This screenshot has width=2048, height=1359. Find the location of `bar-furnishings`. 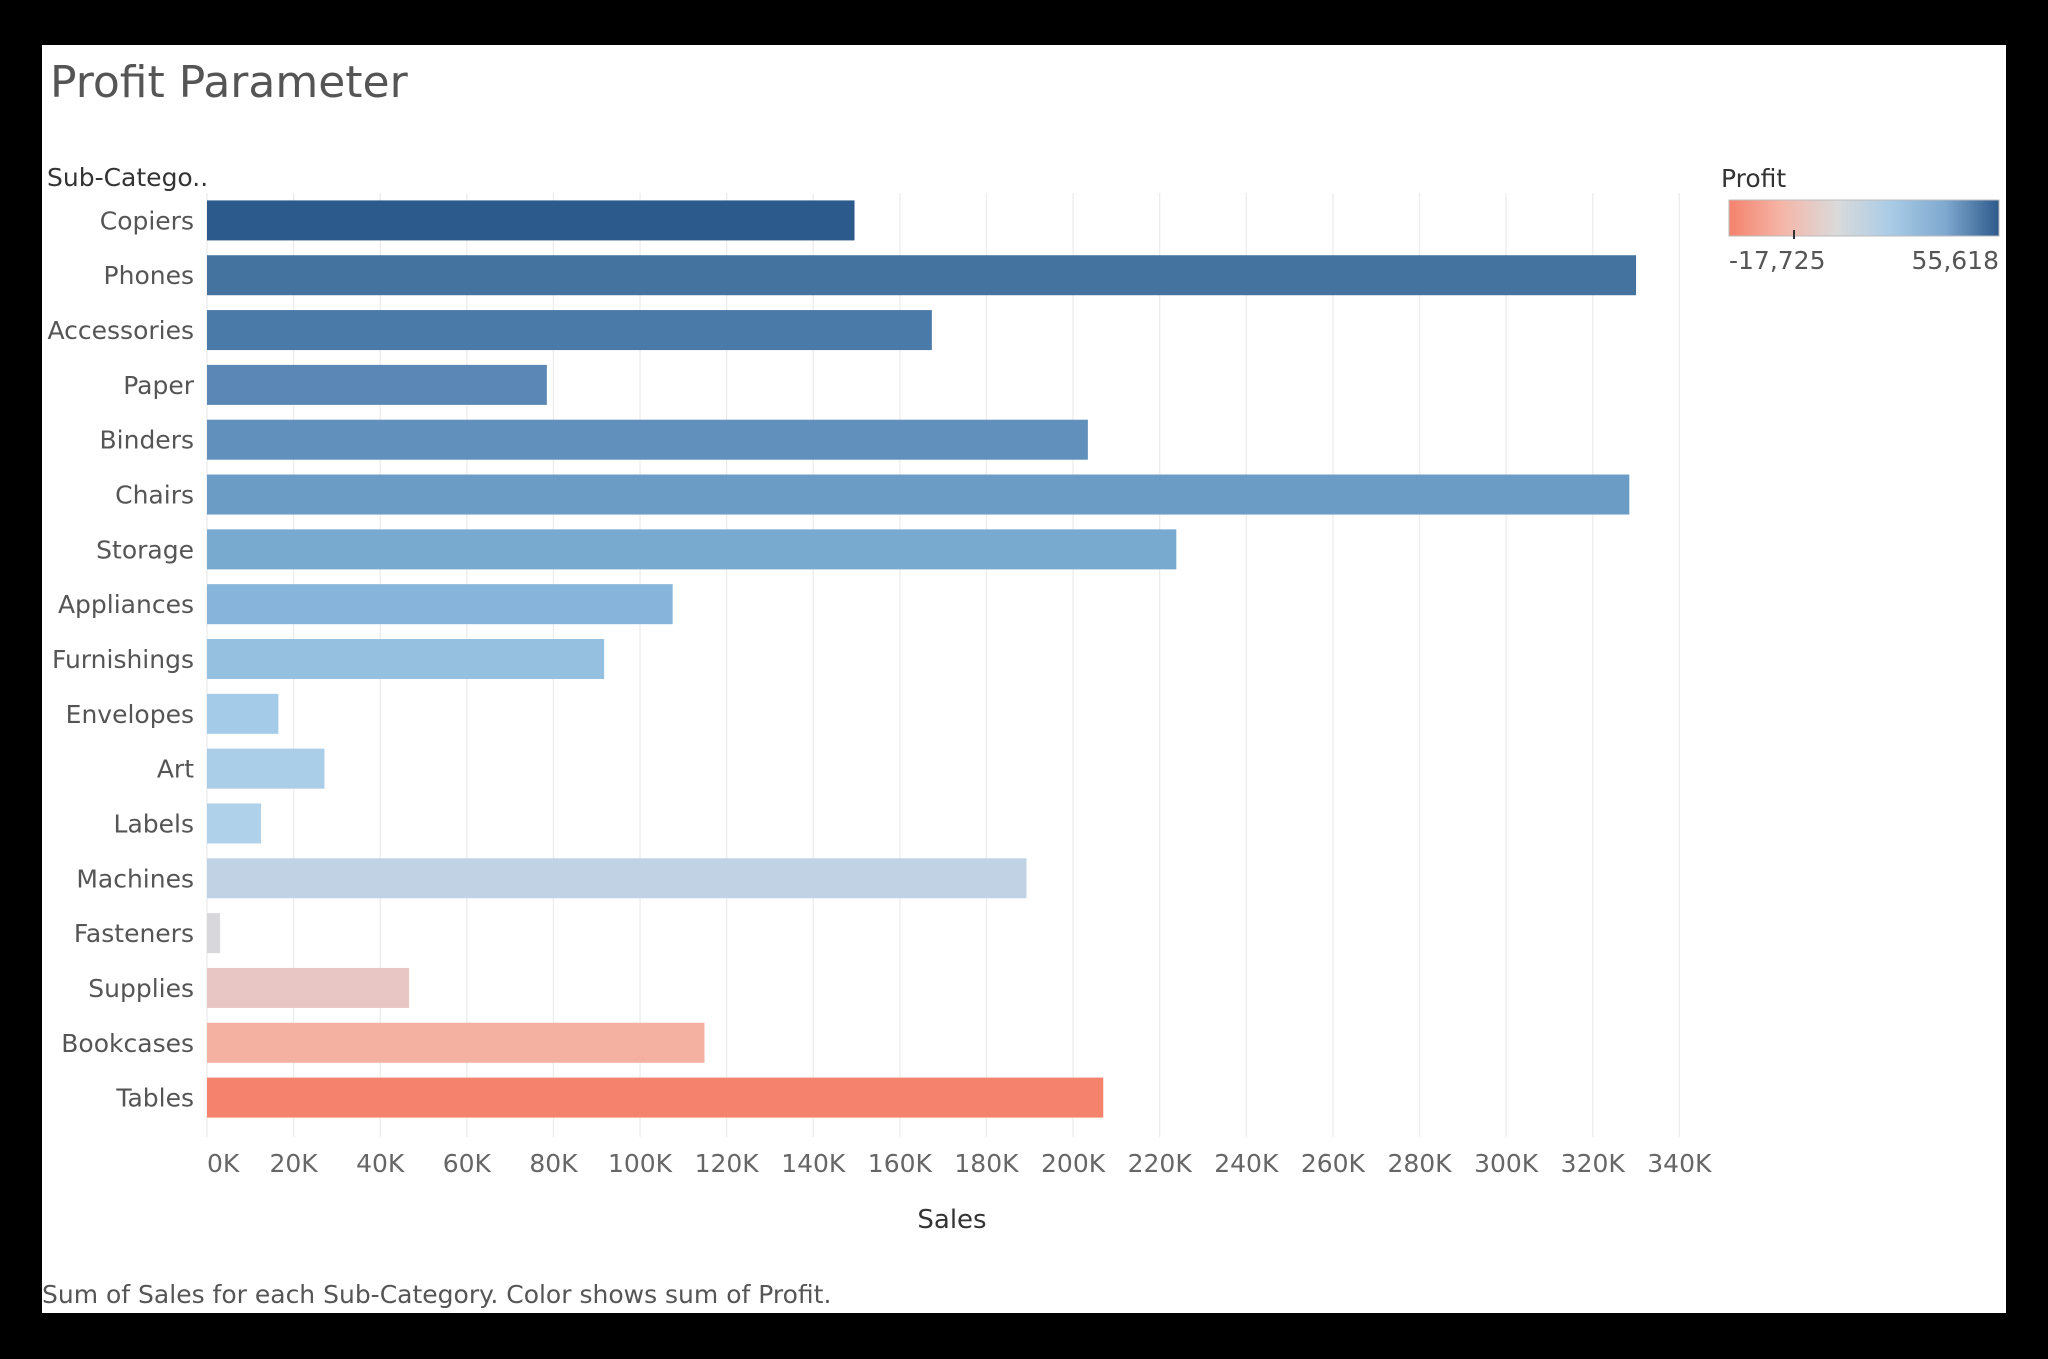

bar-furnishings is located at coordinates (406, 659).